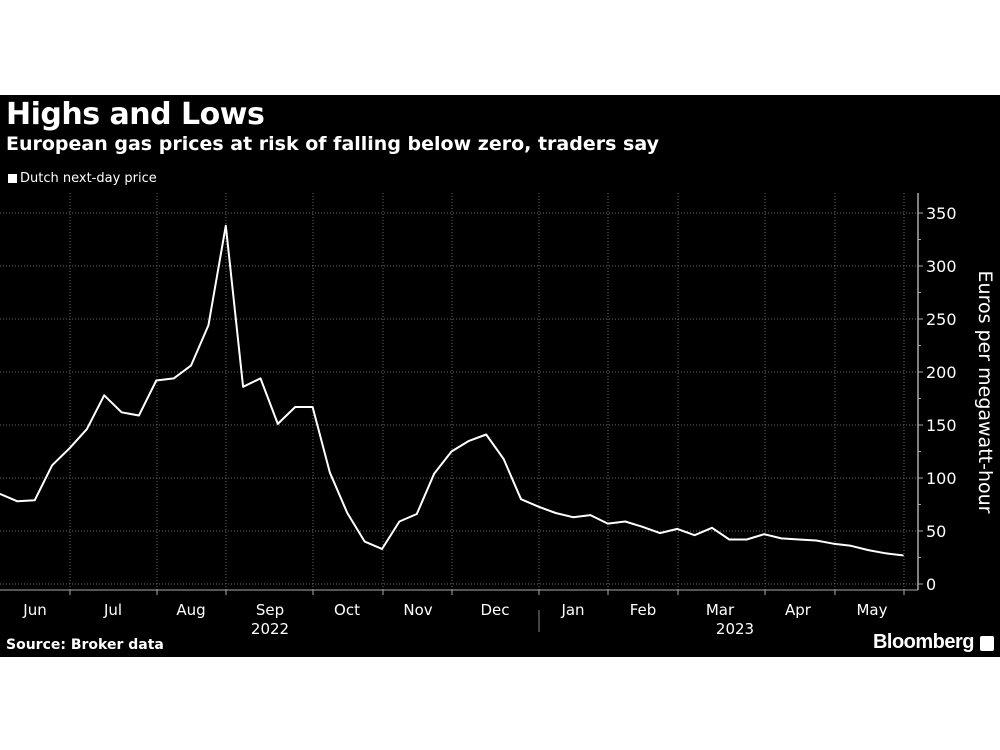 The image size is (1000, 750). What do you see at coordinates (12, 178) in the screenshot?
I see `legend-swatch` at bounding box center [12, 178].